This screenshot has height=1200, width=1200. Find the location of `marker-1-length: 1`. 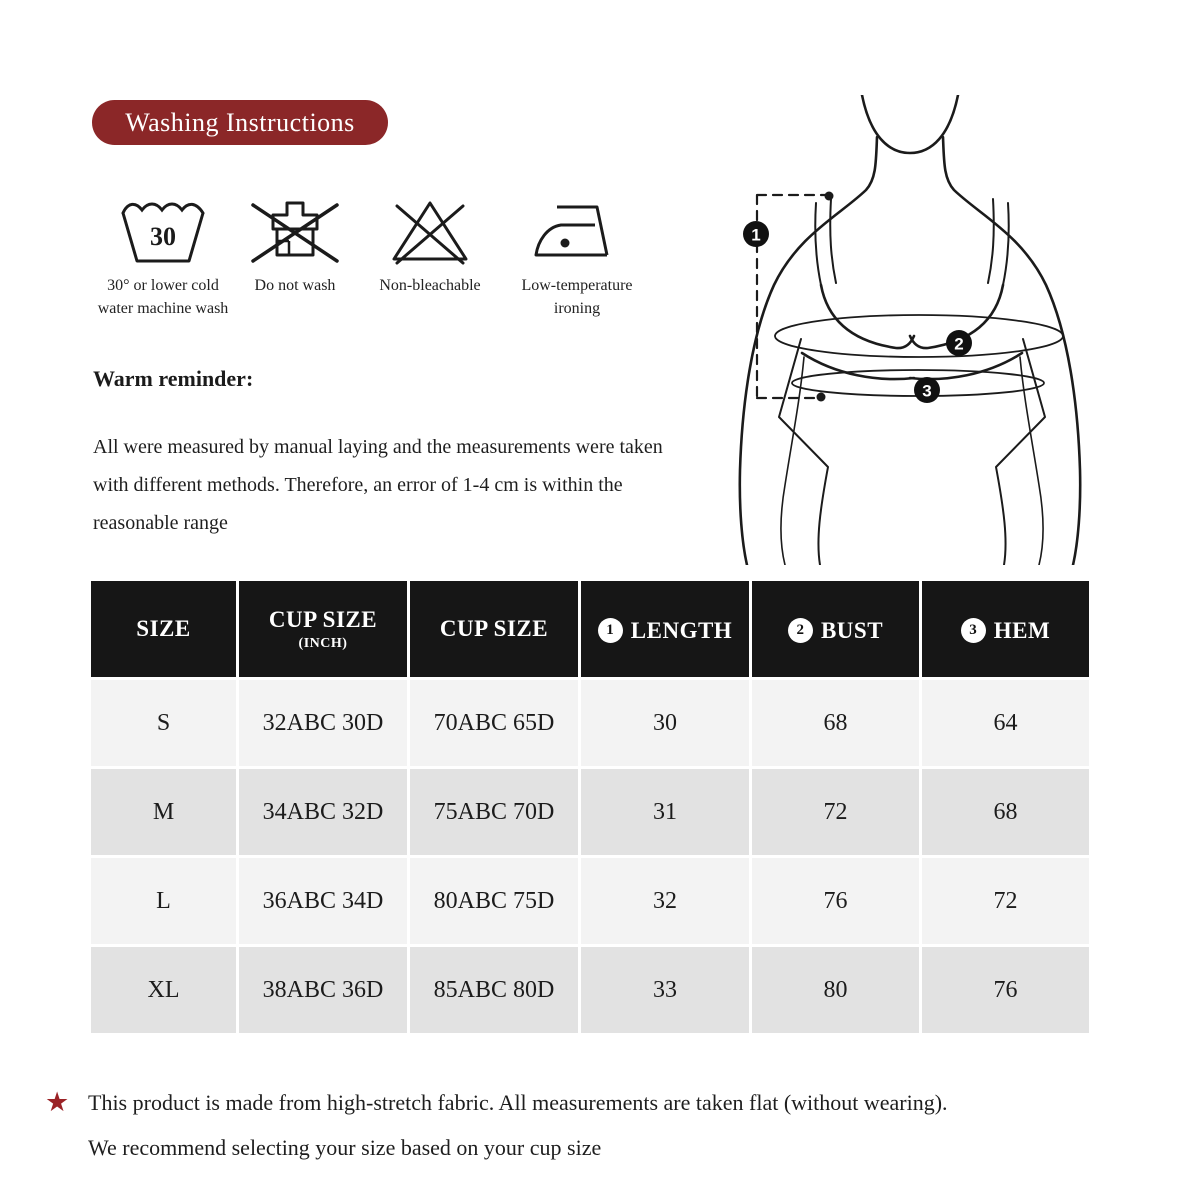

marker-1-length: 1 is located at coordinates (756, 234).